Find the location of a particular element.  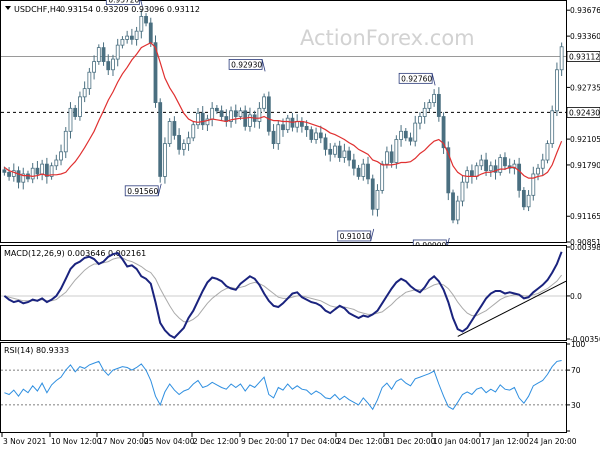

price-annotation-label: 0.91010 is located at coordinates (355, 236).